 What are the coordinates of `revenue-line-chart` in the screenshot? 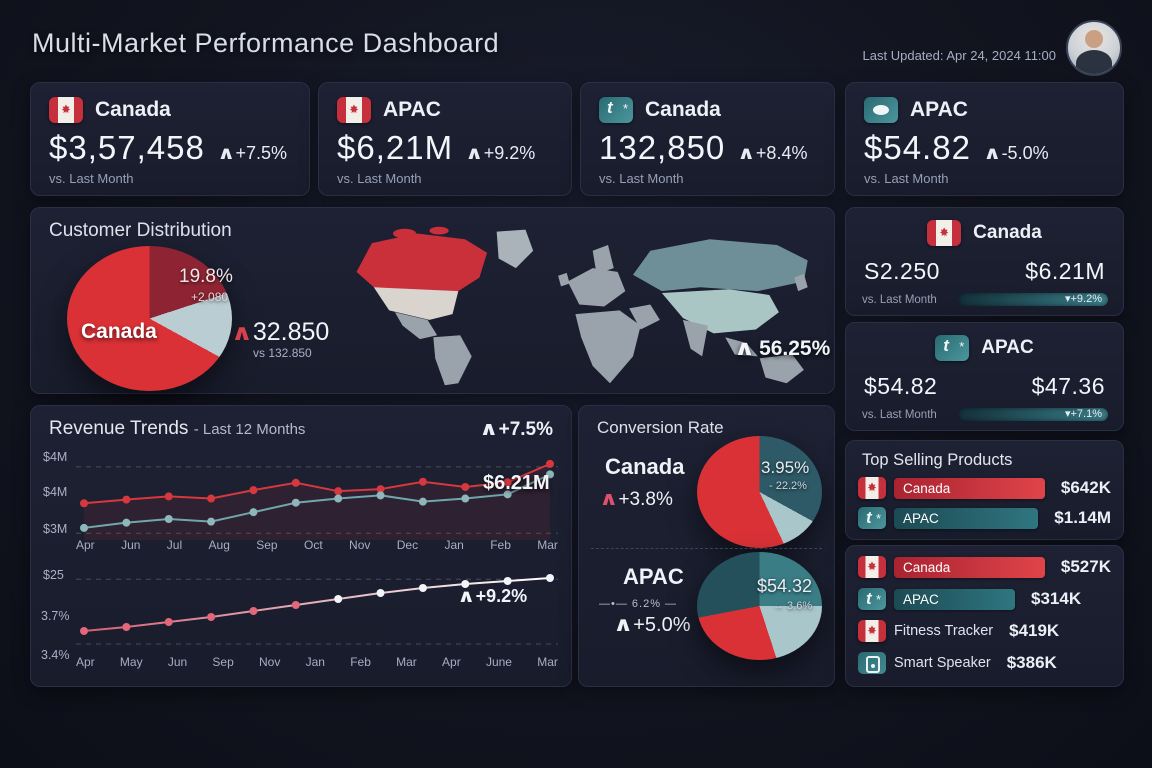 It's located at (317, 498).